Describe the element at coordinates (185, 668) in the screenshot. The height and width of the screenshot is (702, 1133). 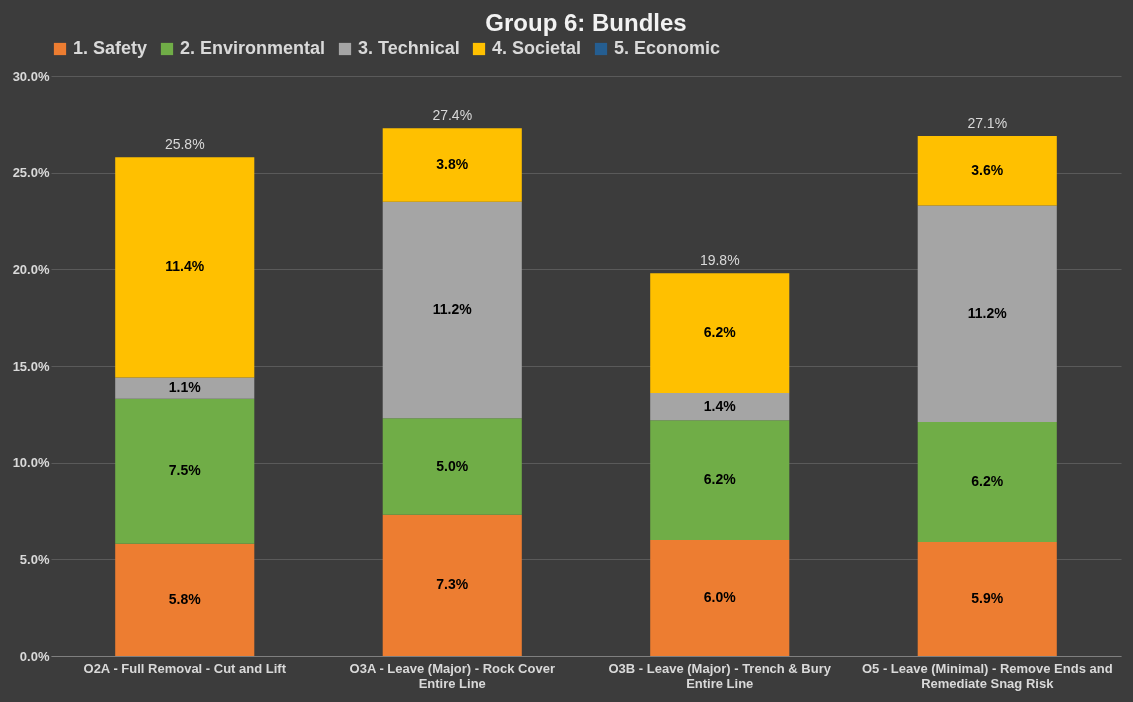
I see `x-tick-label: O2A - Full Removal - Cut and Lift` at that location.